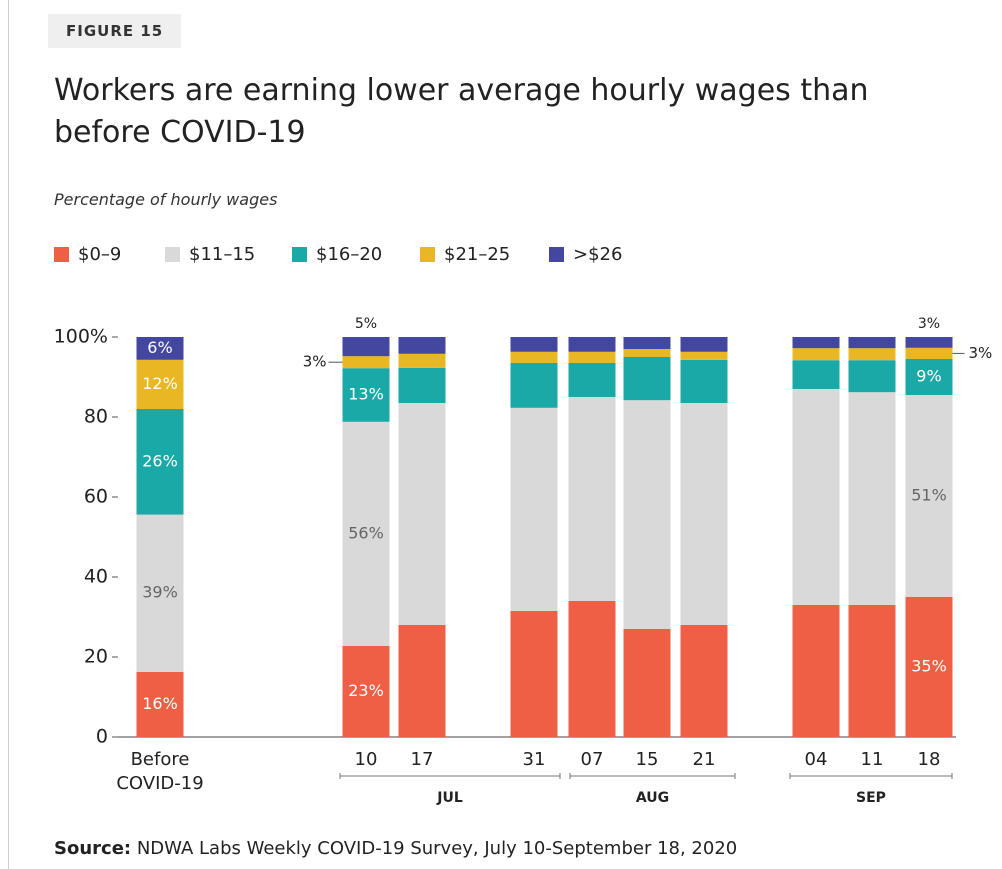 This screenshot has height=869, width=1002. What do you see at coordinates (871, 798) in the screenshot?
I see `group-label: SEP` at bounding box center [871, 798].